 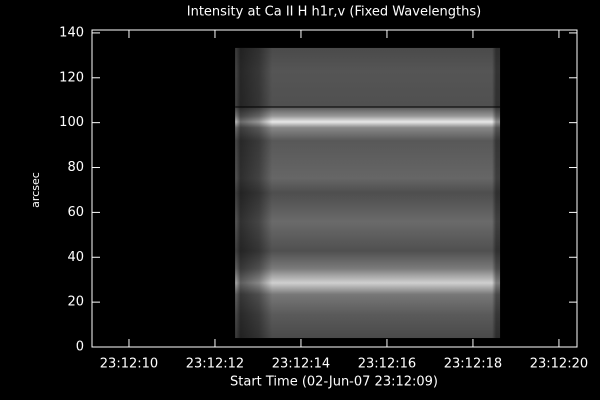 I want to click on y-tick-label: 20, so click(x=75, y=302).